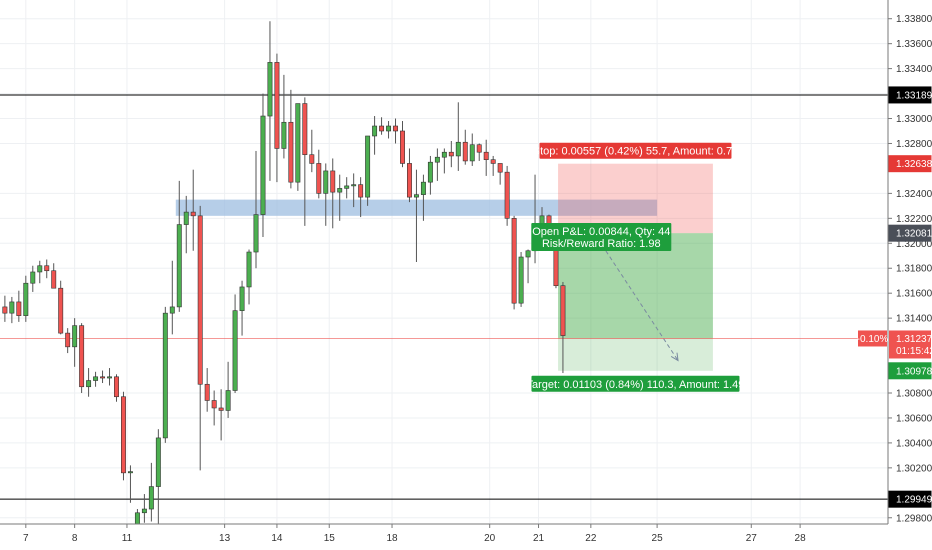 This screenshot has width=932, height=550. I want to click on countdown-text: 01:15:42, so click(914, 351).